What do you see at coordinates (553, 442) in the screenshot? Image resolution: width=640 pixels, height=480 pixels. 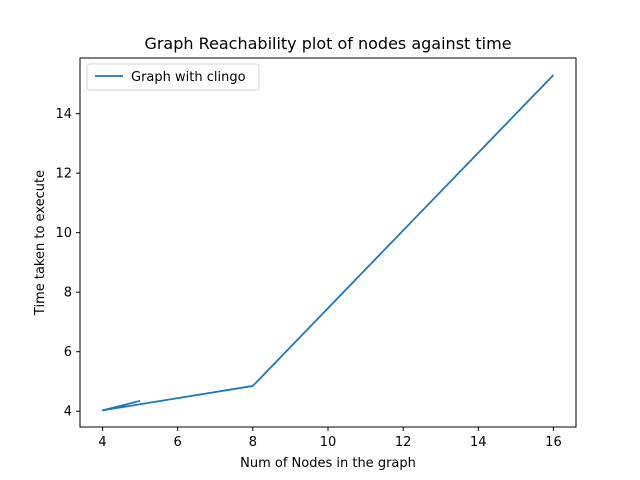 I see `x-tick-label: 16` at bounding box center [553, 442].